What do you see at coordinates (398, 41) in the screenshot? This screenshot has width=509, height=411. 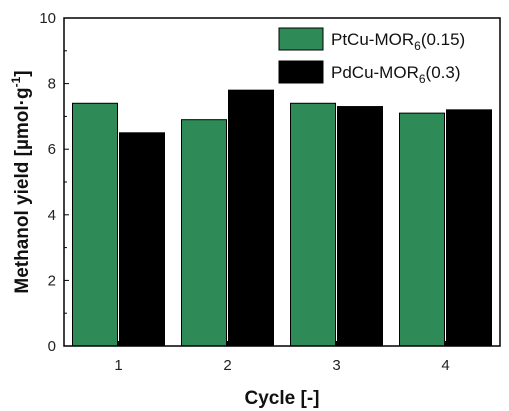 I see `legend-label-series-0: PtCu-MOR6(0.15)` at bounding box center [398, 41].